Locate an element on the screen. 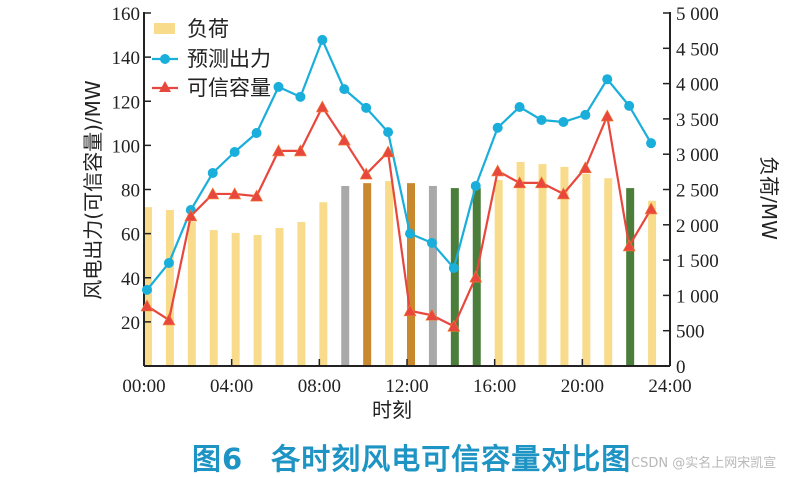  legend-swatch-forecast is located at coordinates (165, 59).